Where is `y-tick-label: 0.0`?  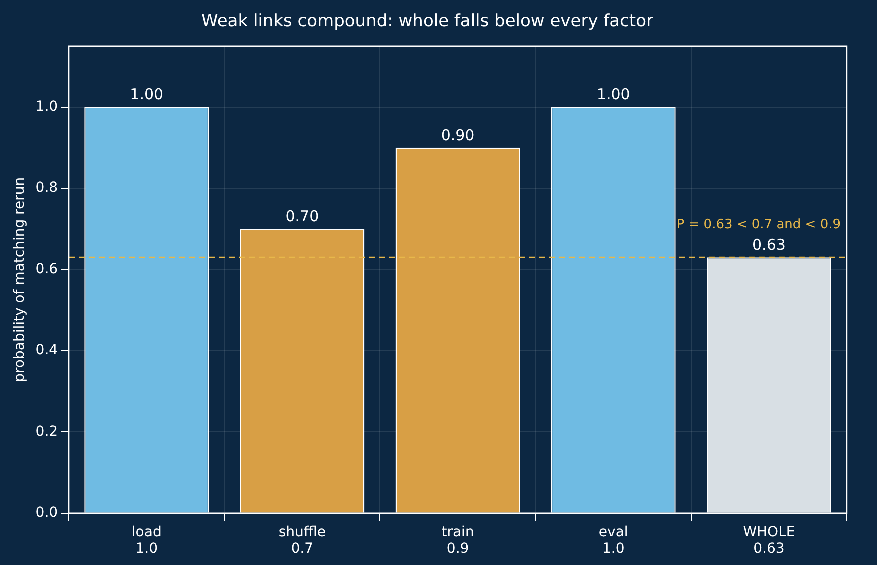
y-tick-label: 0.0 is located at coordinates (47, 513).